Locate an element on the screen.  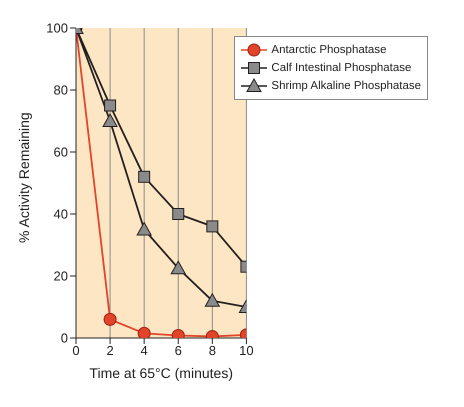
y-tick-label: 80 is located at coordinates (61, 90).